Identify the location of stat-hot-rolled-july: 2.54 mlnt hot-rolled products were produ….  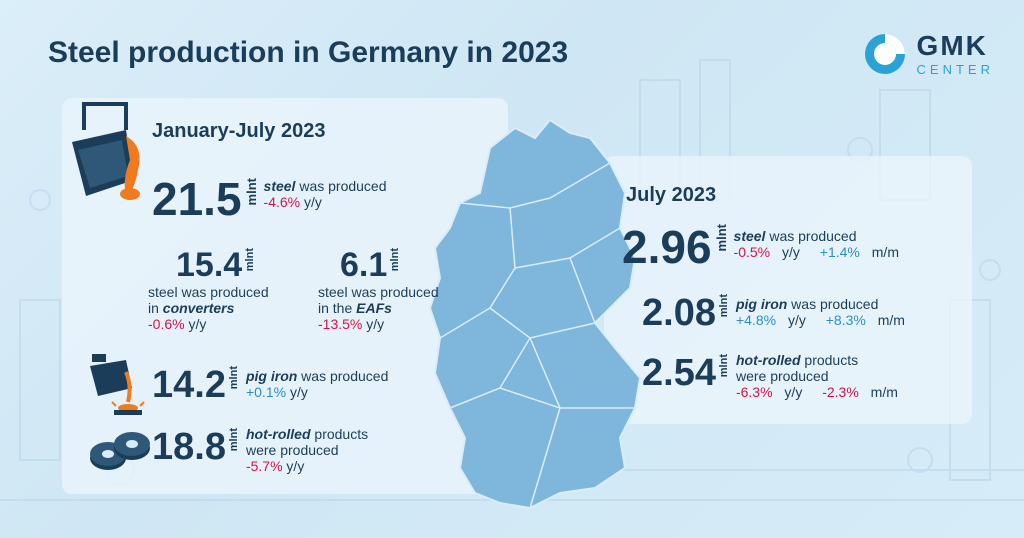
(778, 376).